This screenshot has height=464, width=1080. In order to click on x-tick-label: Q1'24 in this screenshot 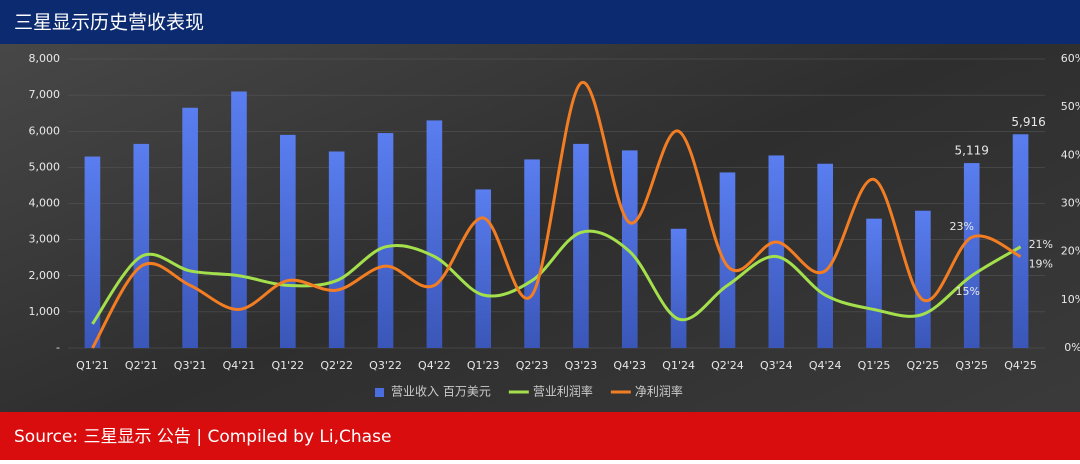, I will do `click(678, 365)`.